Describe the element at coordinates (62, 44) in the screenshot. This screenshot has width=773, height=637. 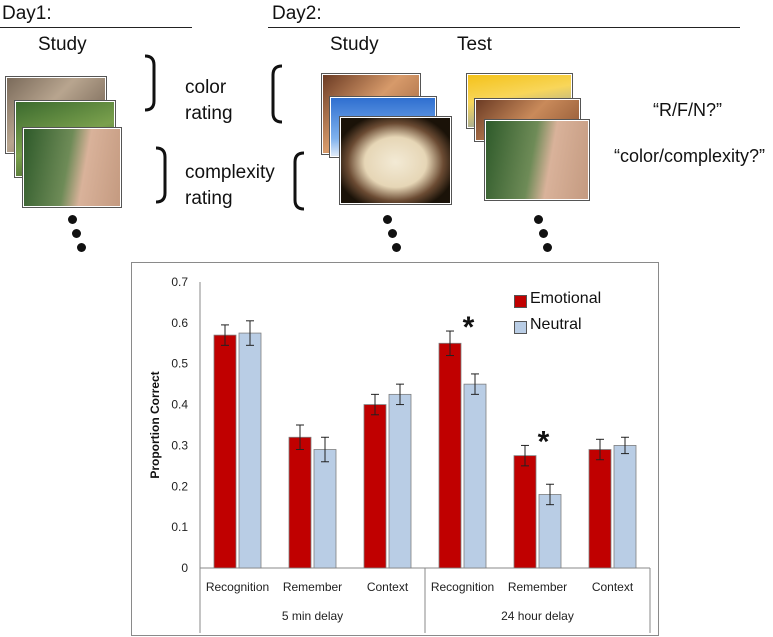
I see `day1-study-label: Study` at that location.